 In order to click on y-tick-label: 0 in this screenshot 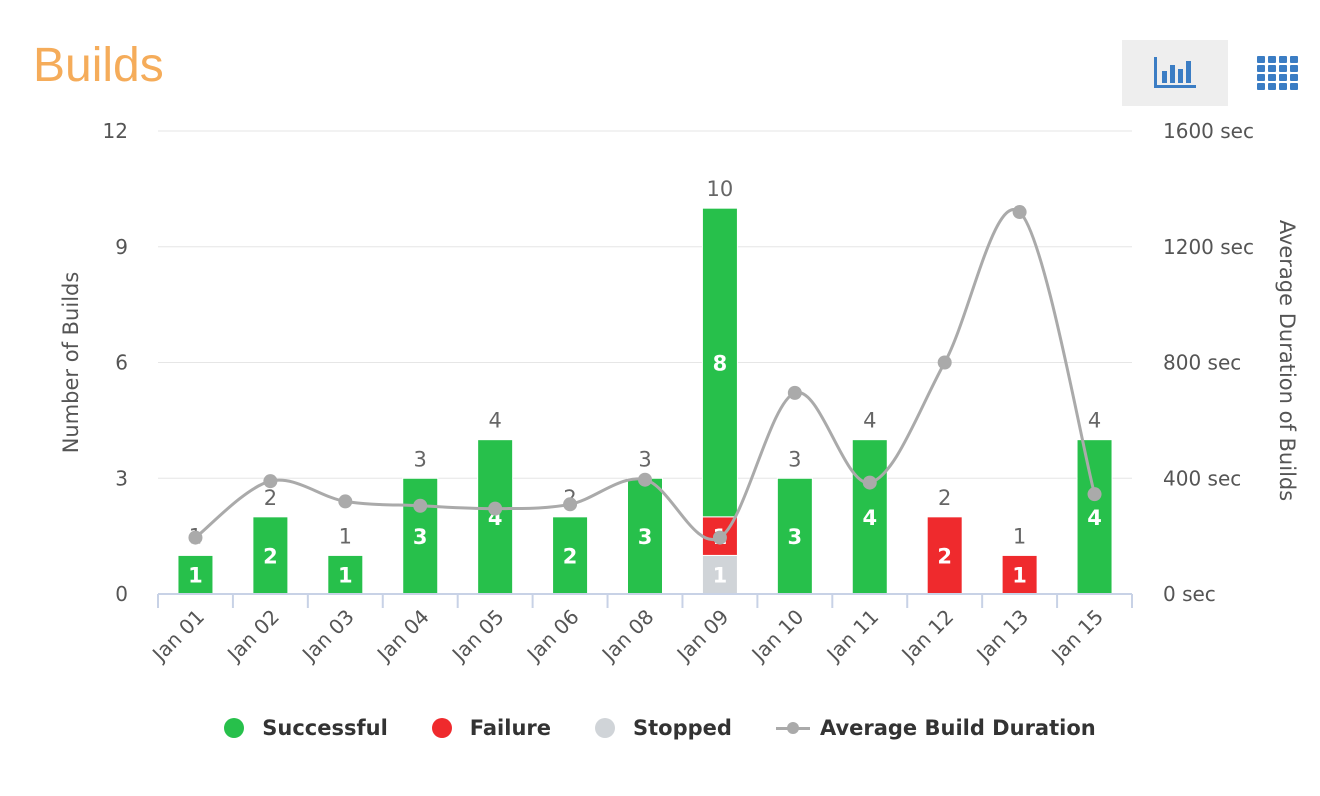, I will do `click(121, 594)`.